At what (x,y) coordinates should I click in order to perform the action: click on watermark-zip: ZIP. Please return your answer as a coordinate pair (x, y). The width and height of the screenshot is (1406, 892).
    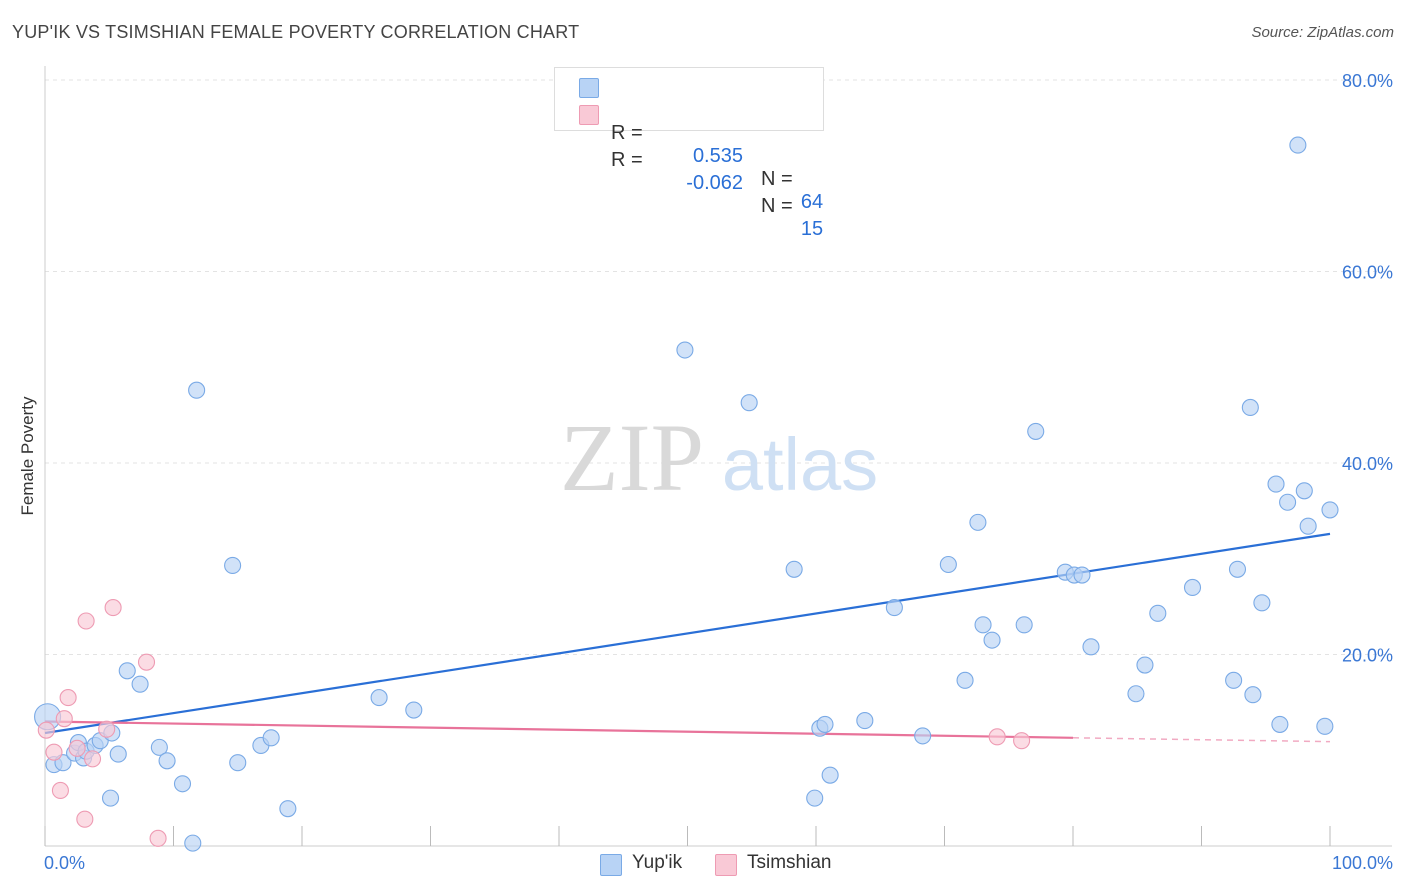
    Looking at the image, I should click on (632, 457).